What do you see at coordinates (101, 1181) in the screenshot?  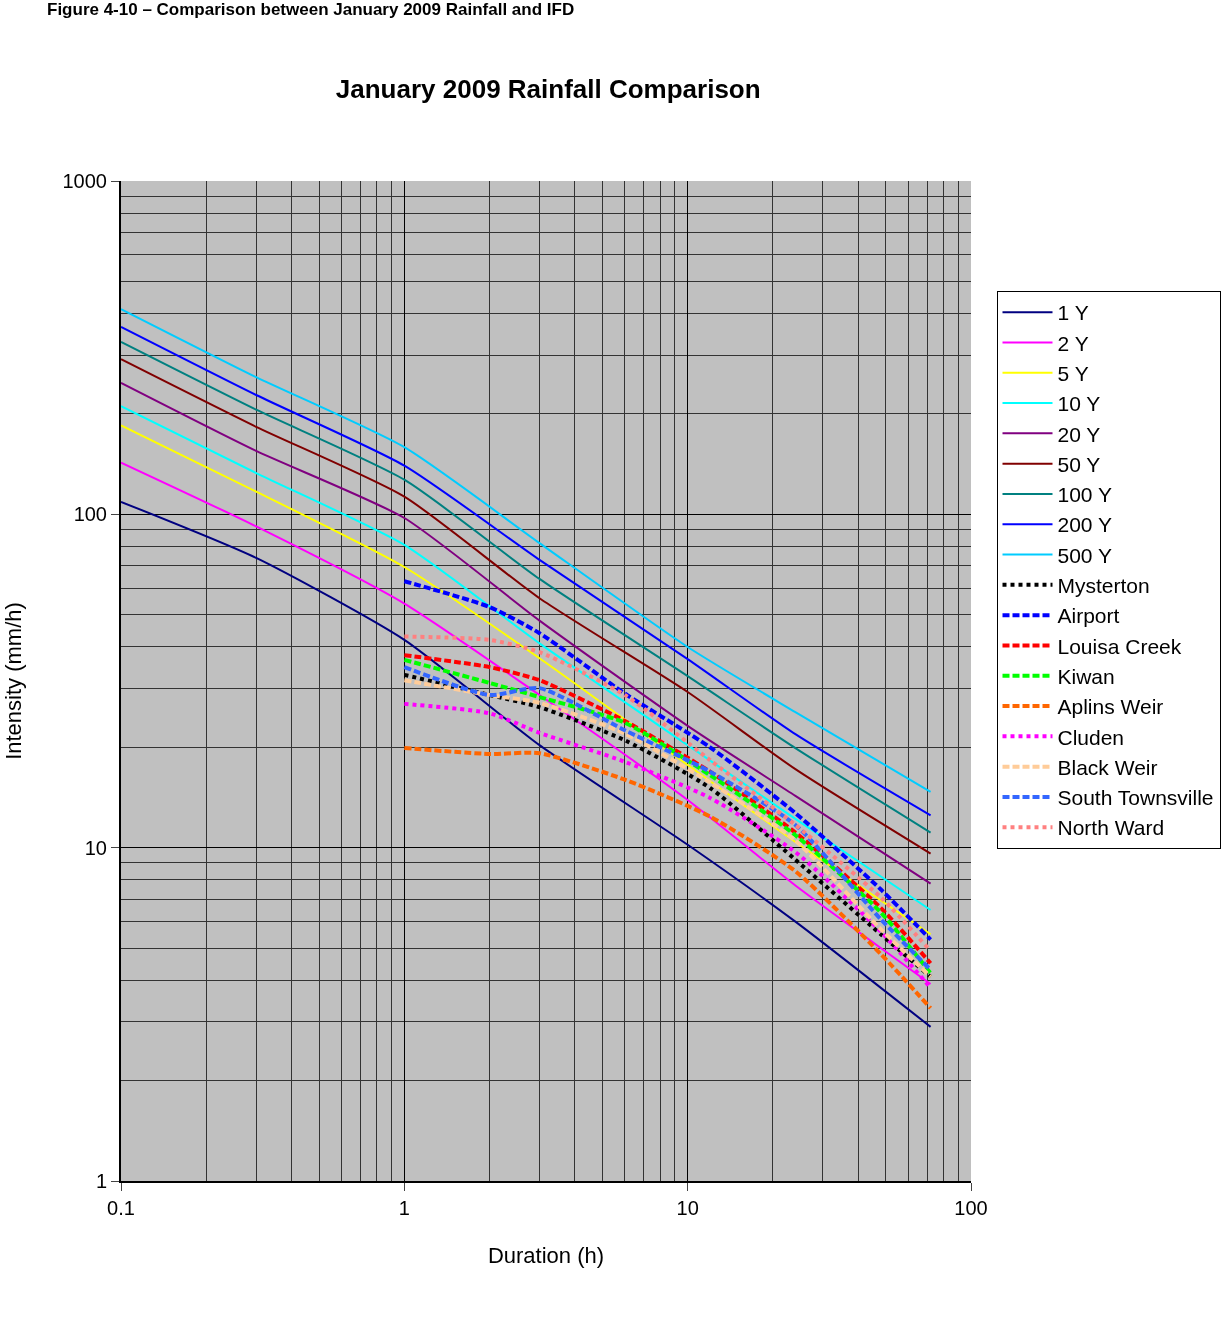 I see `y-tick-label: 1` at bounding box center [101, 1181].